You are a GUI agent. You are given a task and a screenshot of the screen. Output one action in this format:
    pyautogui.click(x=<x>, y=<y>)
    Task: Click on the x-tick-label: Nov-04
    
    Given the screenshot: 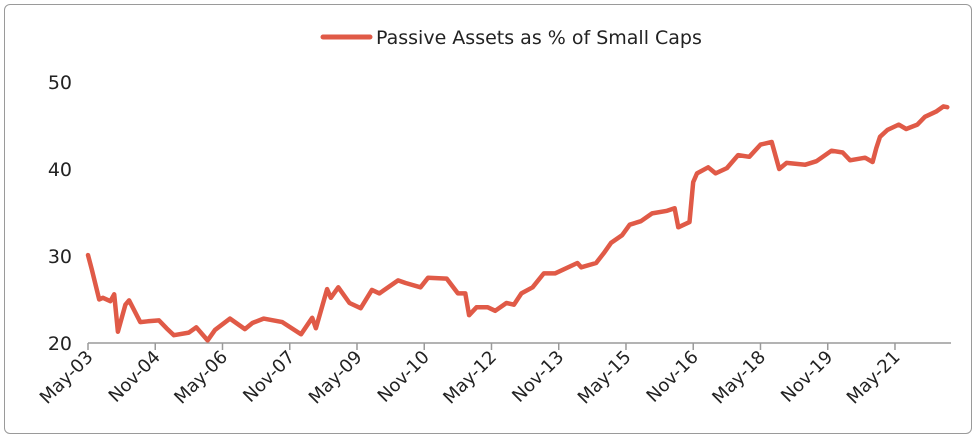 What is the action you would take?
    pyautogui.click(x=135, y=377)
    